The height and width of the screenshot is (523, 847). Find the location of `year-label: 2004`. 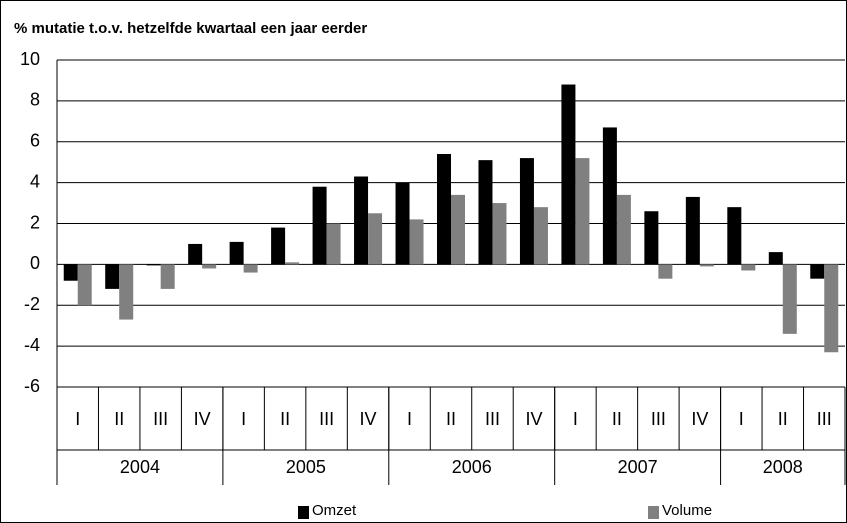

year-label: 2004 is located at coordinates (140, 467).